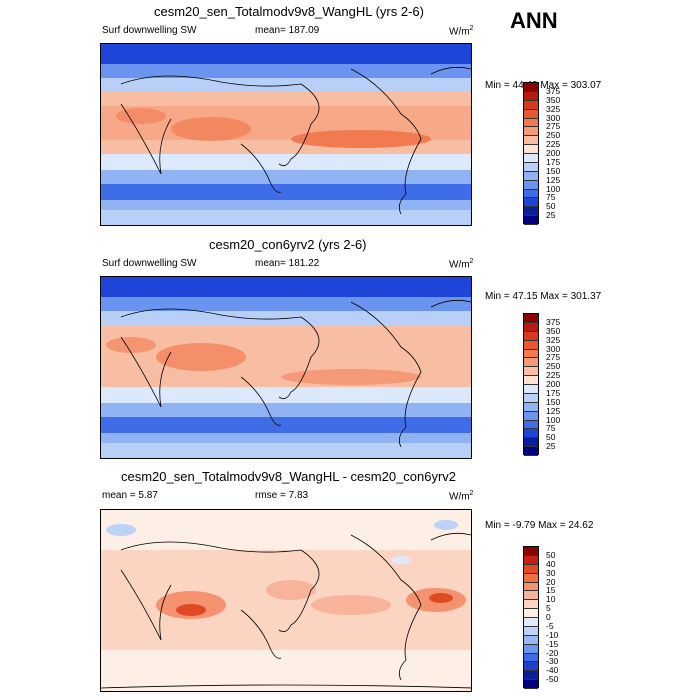  I want to click on panel1-coastlines-icon, so click(295, 140).